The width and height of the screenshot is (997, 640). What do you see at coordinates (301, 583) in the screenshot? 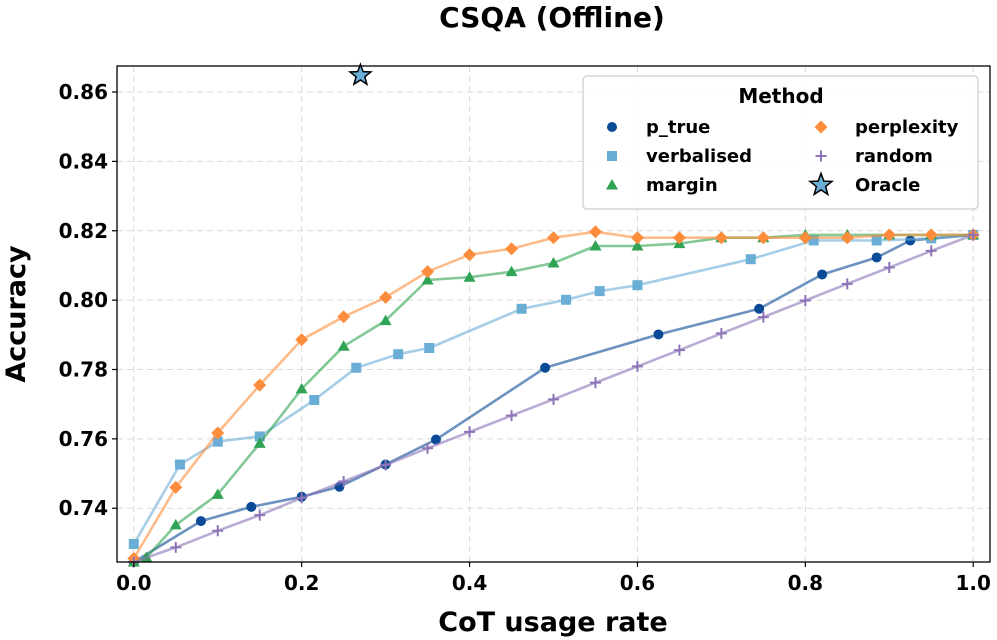
I see `x-tick-label: 0.2` at bounding box center [301, 583].